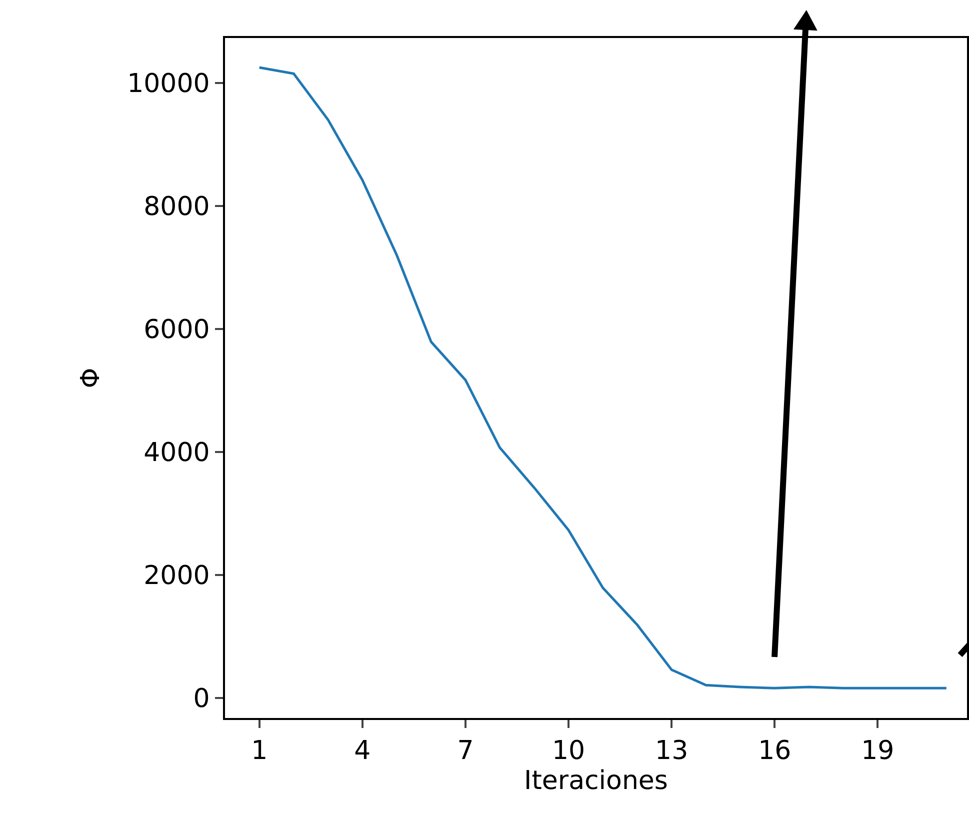 The width and height of the screenshot is (969, 836). I want to click on x-tick-label: 13, so click(671, 751).